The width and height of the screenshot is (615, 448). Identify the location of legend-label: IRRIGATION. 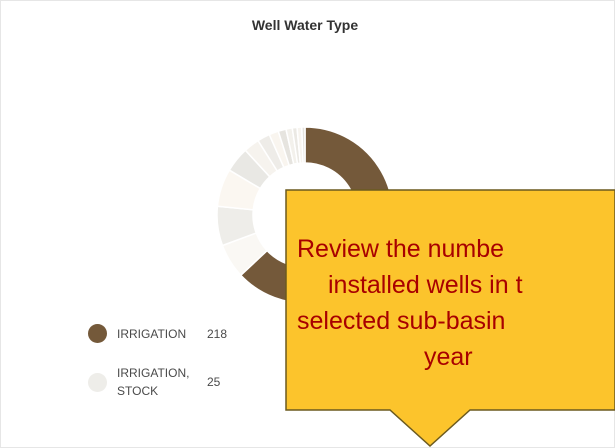
(152, 333).